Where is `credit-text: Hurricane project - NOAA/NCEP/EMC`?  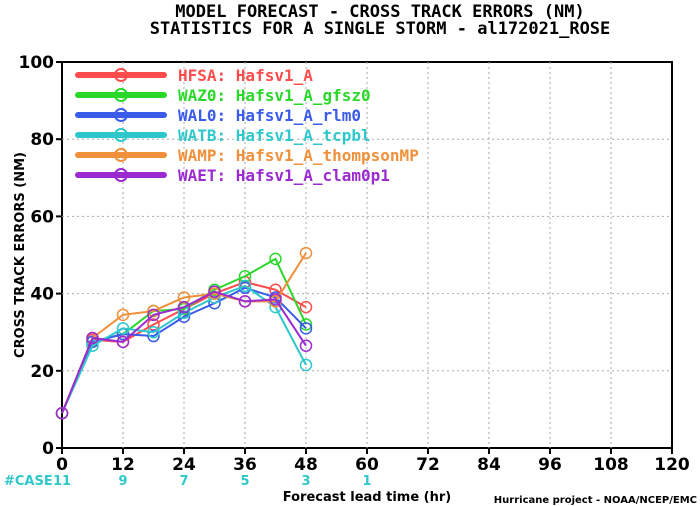
credit-text: Hurricane project - NOAA/NCEP/EMC is located at coordinates (595, 500).